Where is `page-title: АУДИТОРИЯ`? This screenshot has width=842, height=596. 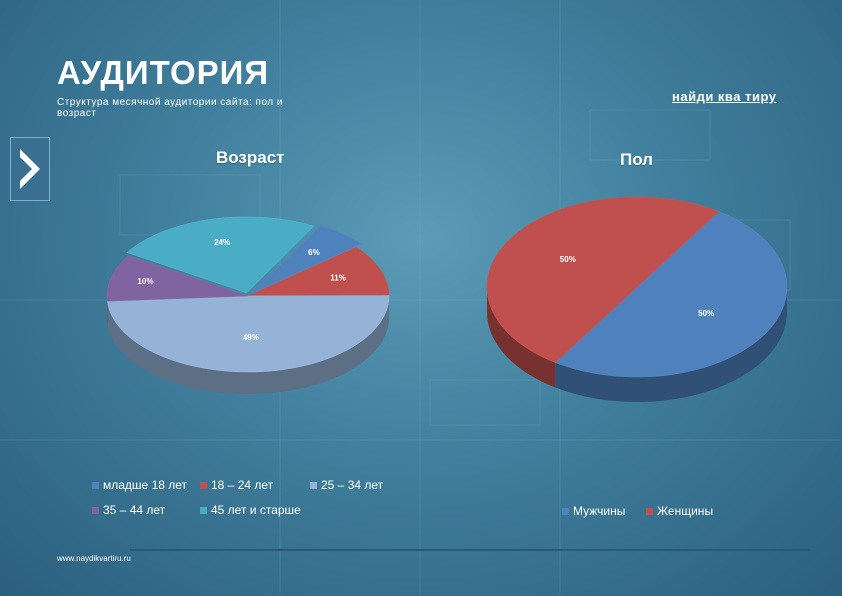
page-title: АУДИТОРИЯ is located at coordinates (163, 72).